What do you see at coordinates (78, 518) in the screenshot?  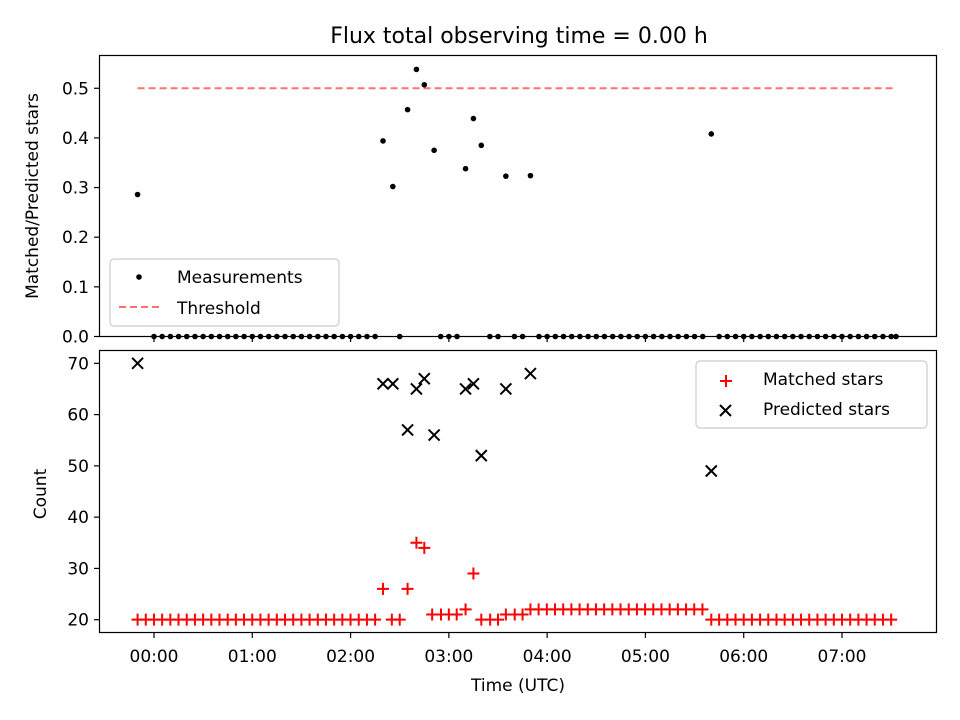 I see `count-y-tick-label: 40` at bounding box center [78, 518].